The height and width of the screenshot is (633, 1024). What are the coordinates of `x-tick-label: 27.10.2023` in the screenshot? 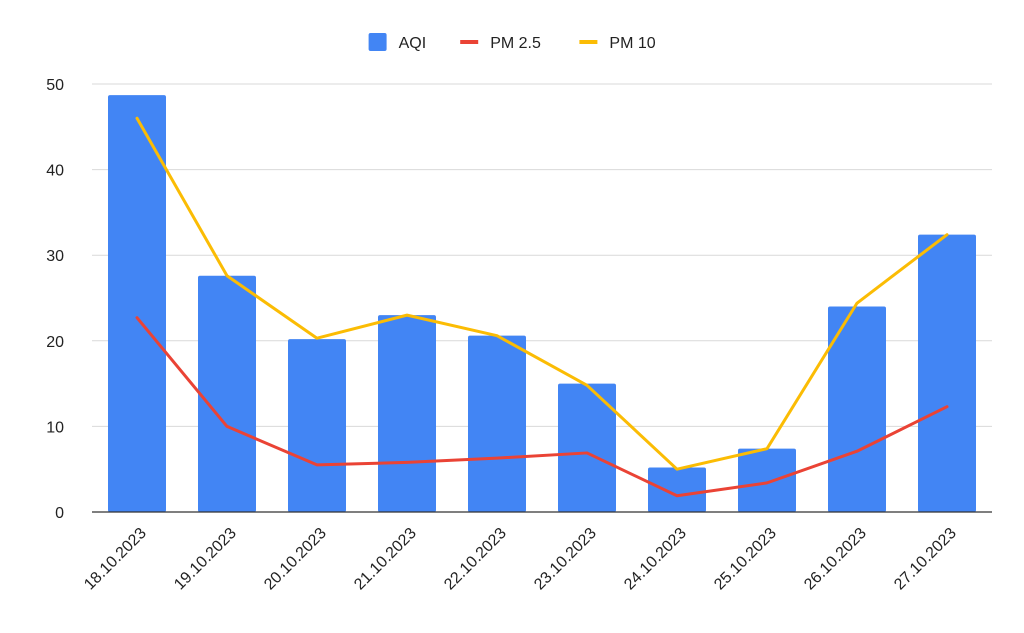 It's located at (925, 559).